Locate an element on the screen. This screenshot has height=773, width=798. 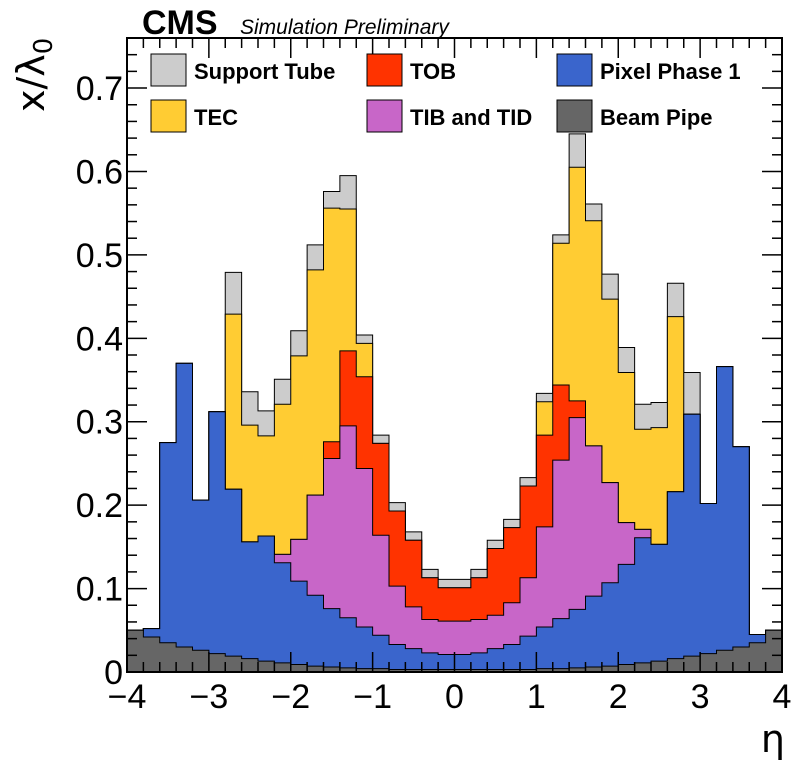
x-axis-title: η is located at coordinates (773, 739).